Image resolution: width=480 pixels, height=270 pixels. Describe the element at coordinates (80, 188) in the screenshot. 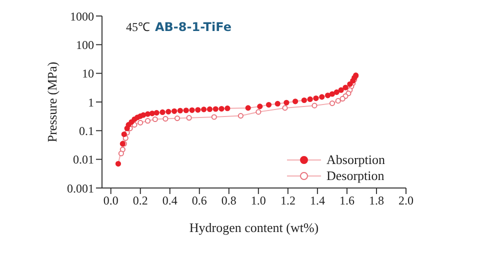

I see `y-tick-label: 0.001` at that location.